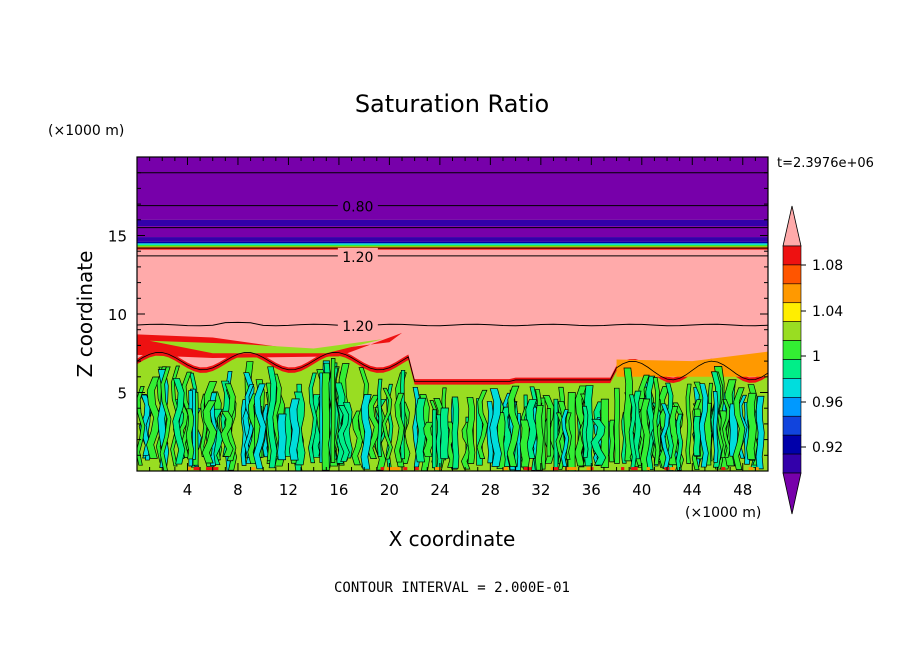  Describe the element at coordinates (827, 266) in the screenshot. I see `colorbar-label-0: 1.08` at that location.